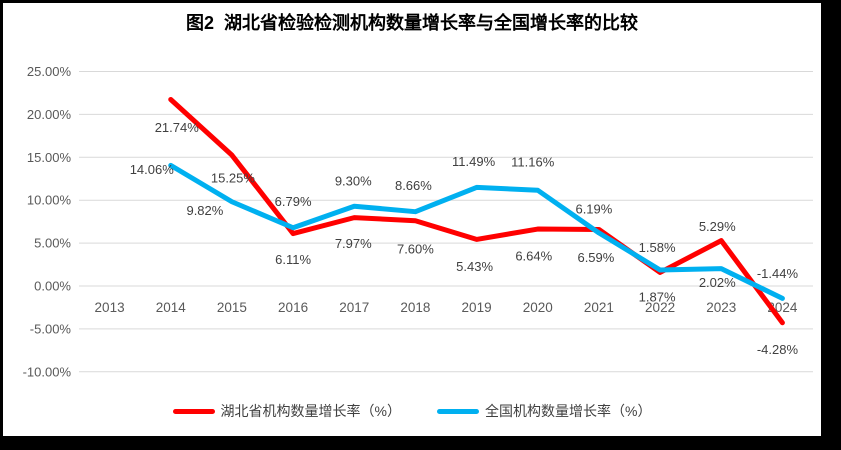 This screenshot has height=450, width=841. Describe the element at coordinates (49, 71) in the screenshot. I see `y-tick-label: 25.00%` at that location.